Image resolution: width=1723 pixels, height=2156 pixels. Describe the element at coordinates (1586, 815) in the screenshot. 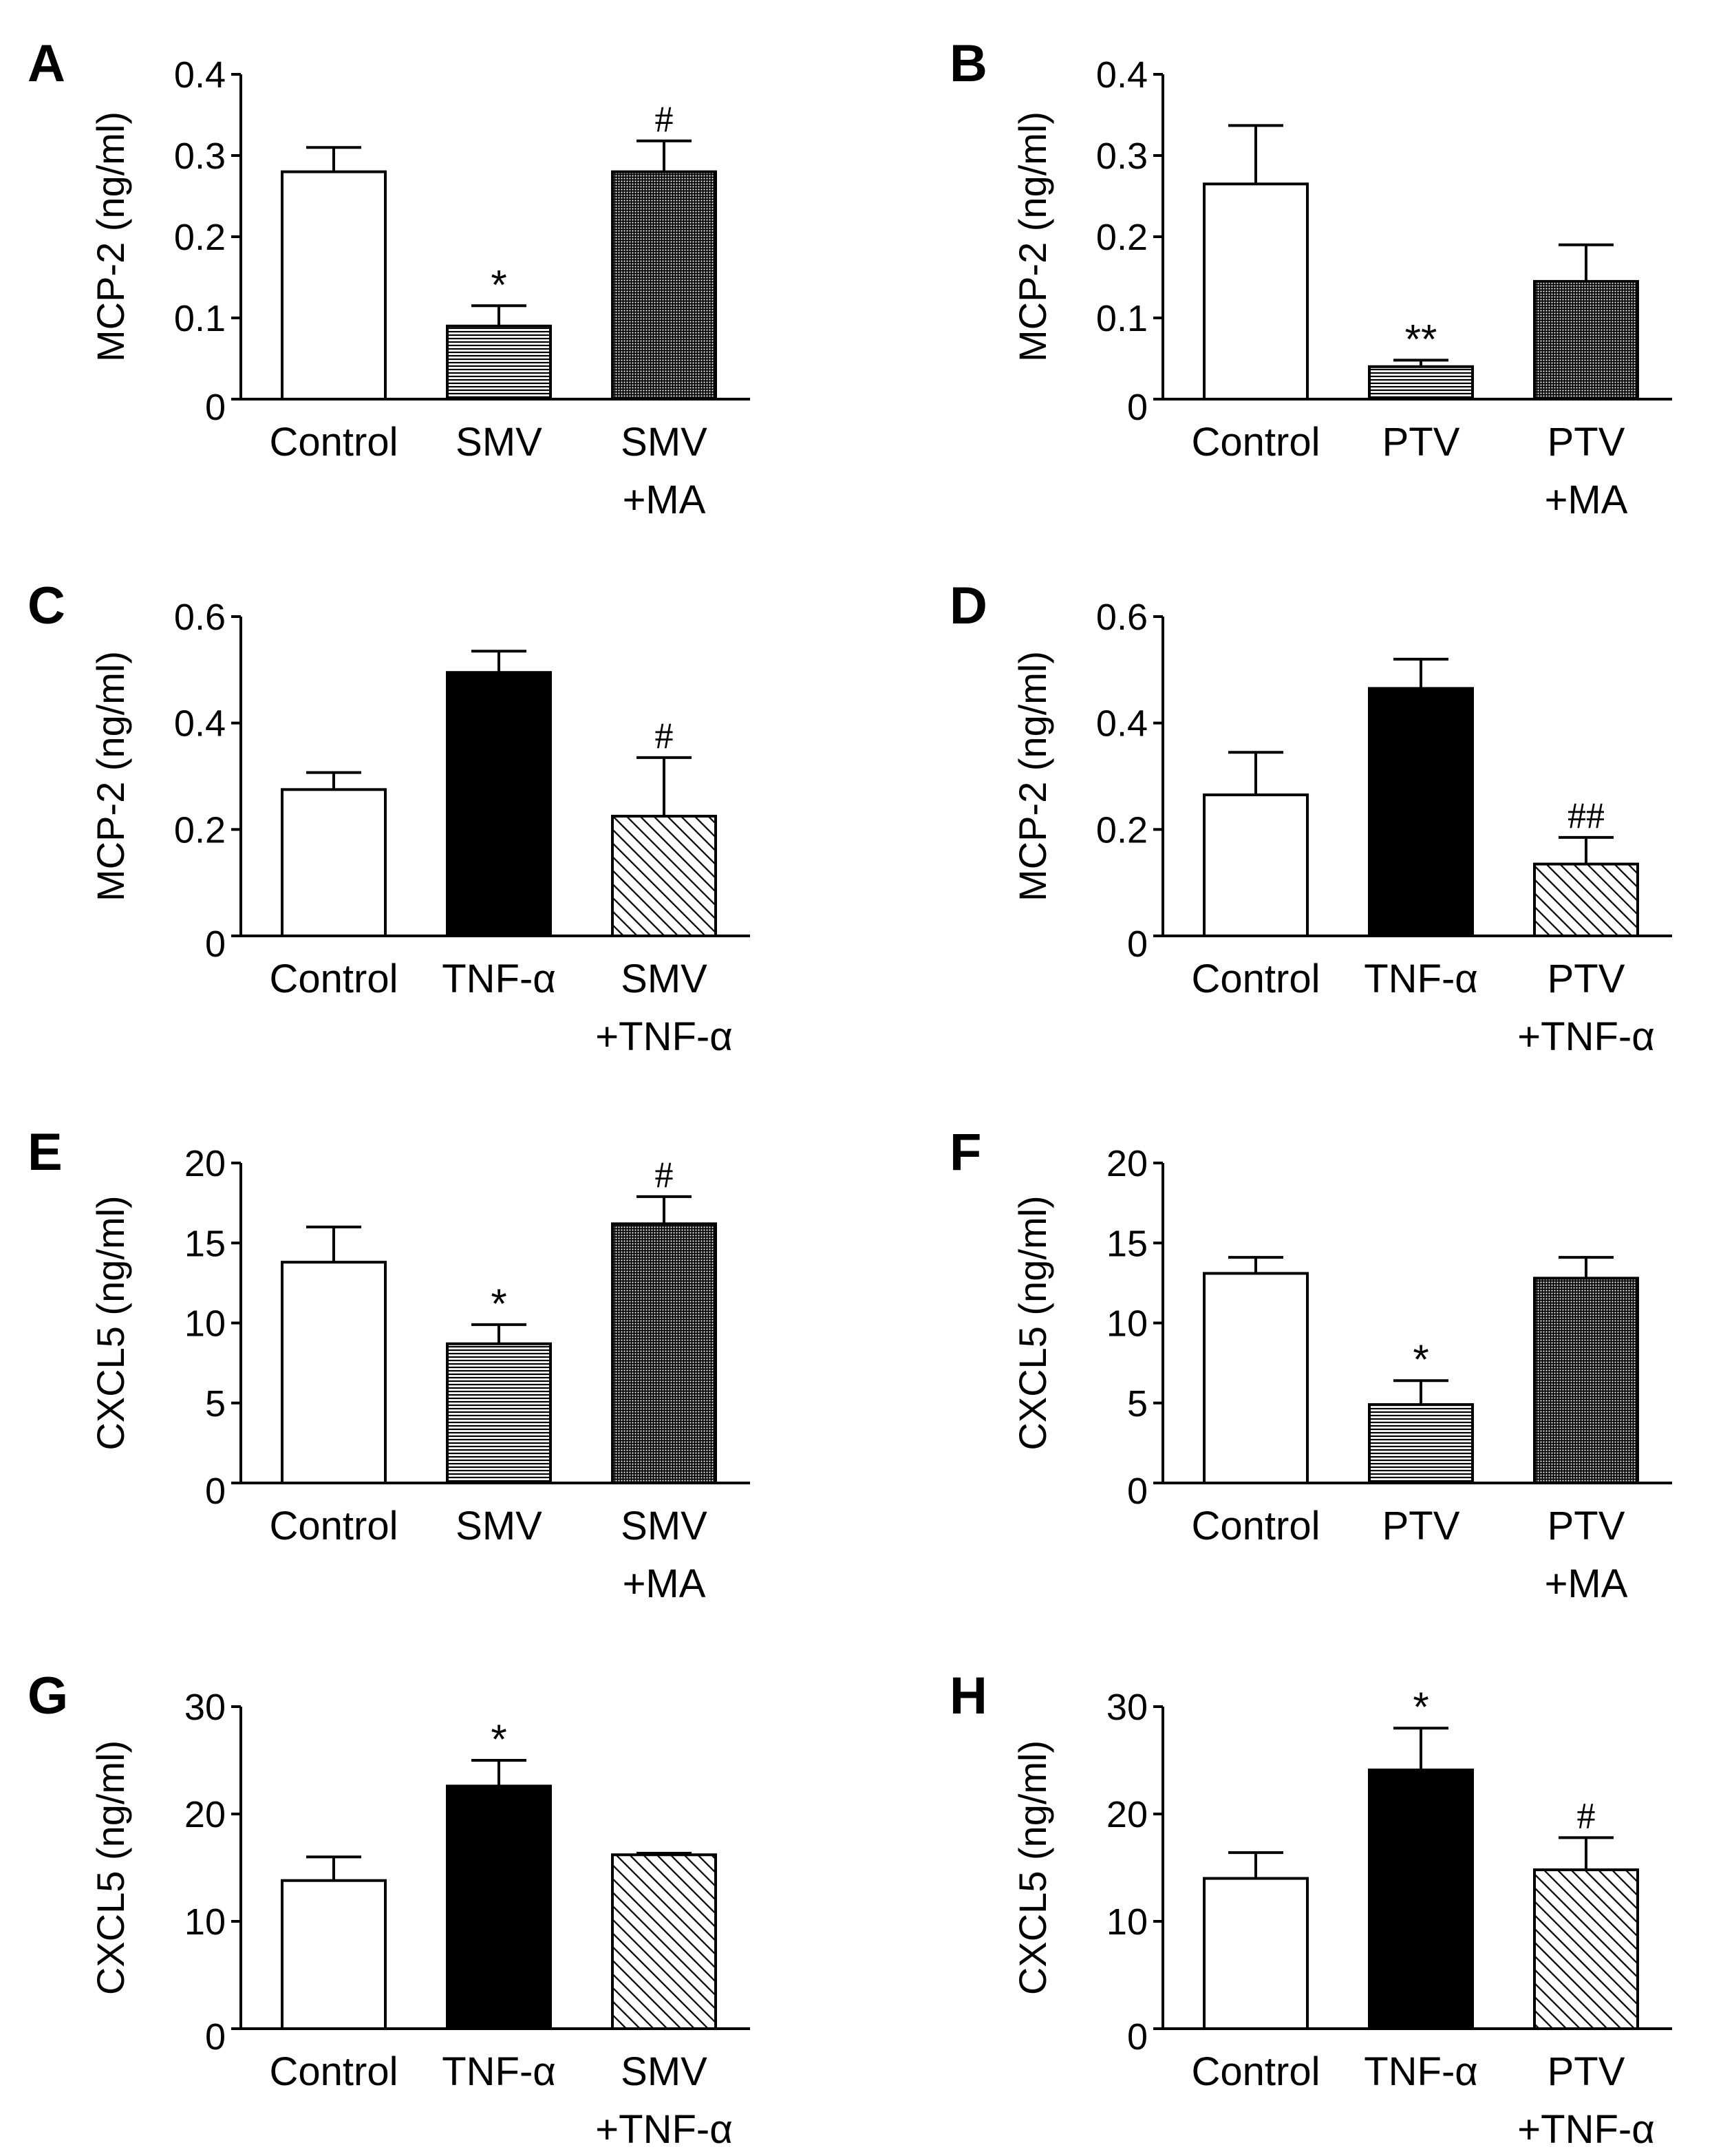

I see `significance-marker: ##` at that location.